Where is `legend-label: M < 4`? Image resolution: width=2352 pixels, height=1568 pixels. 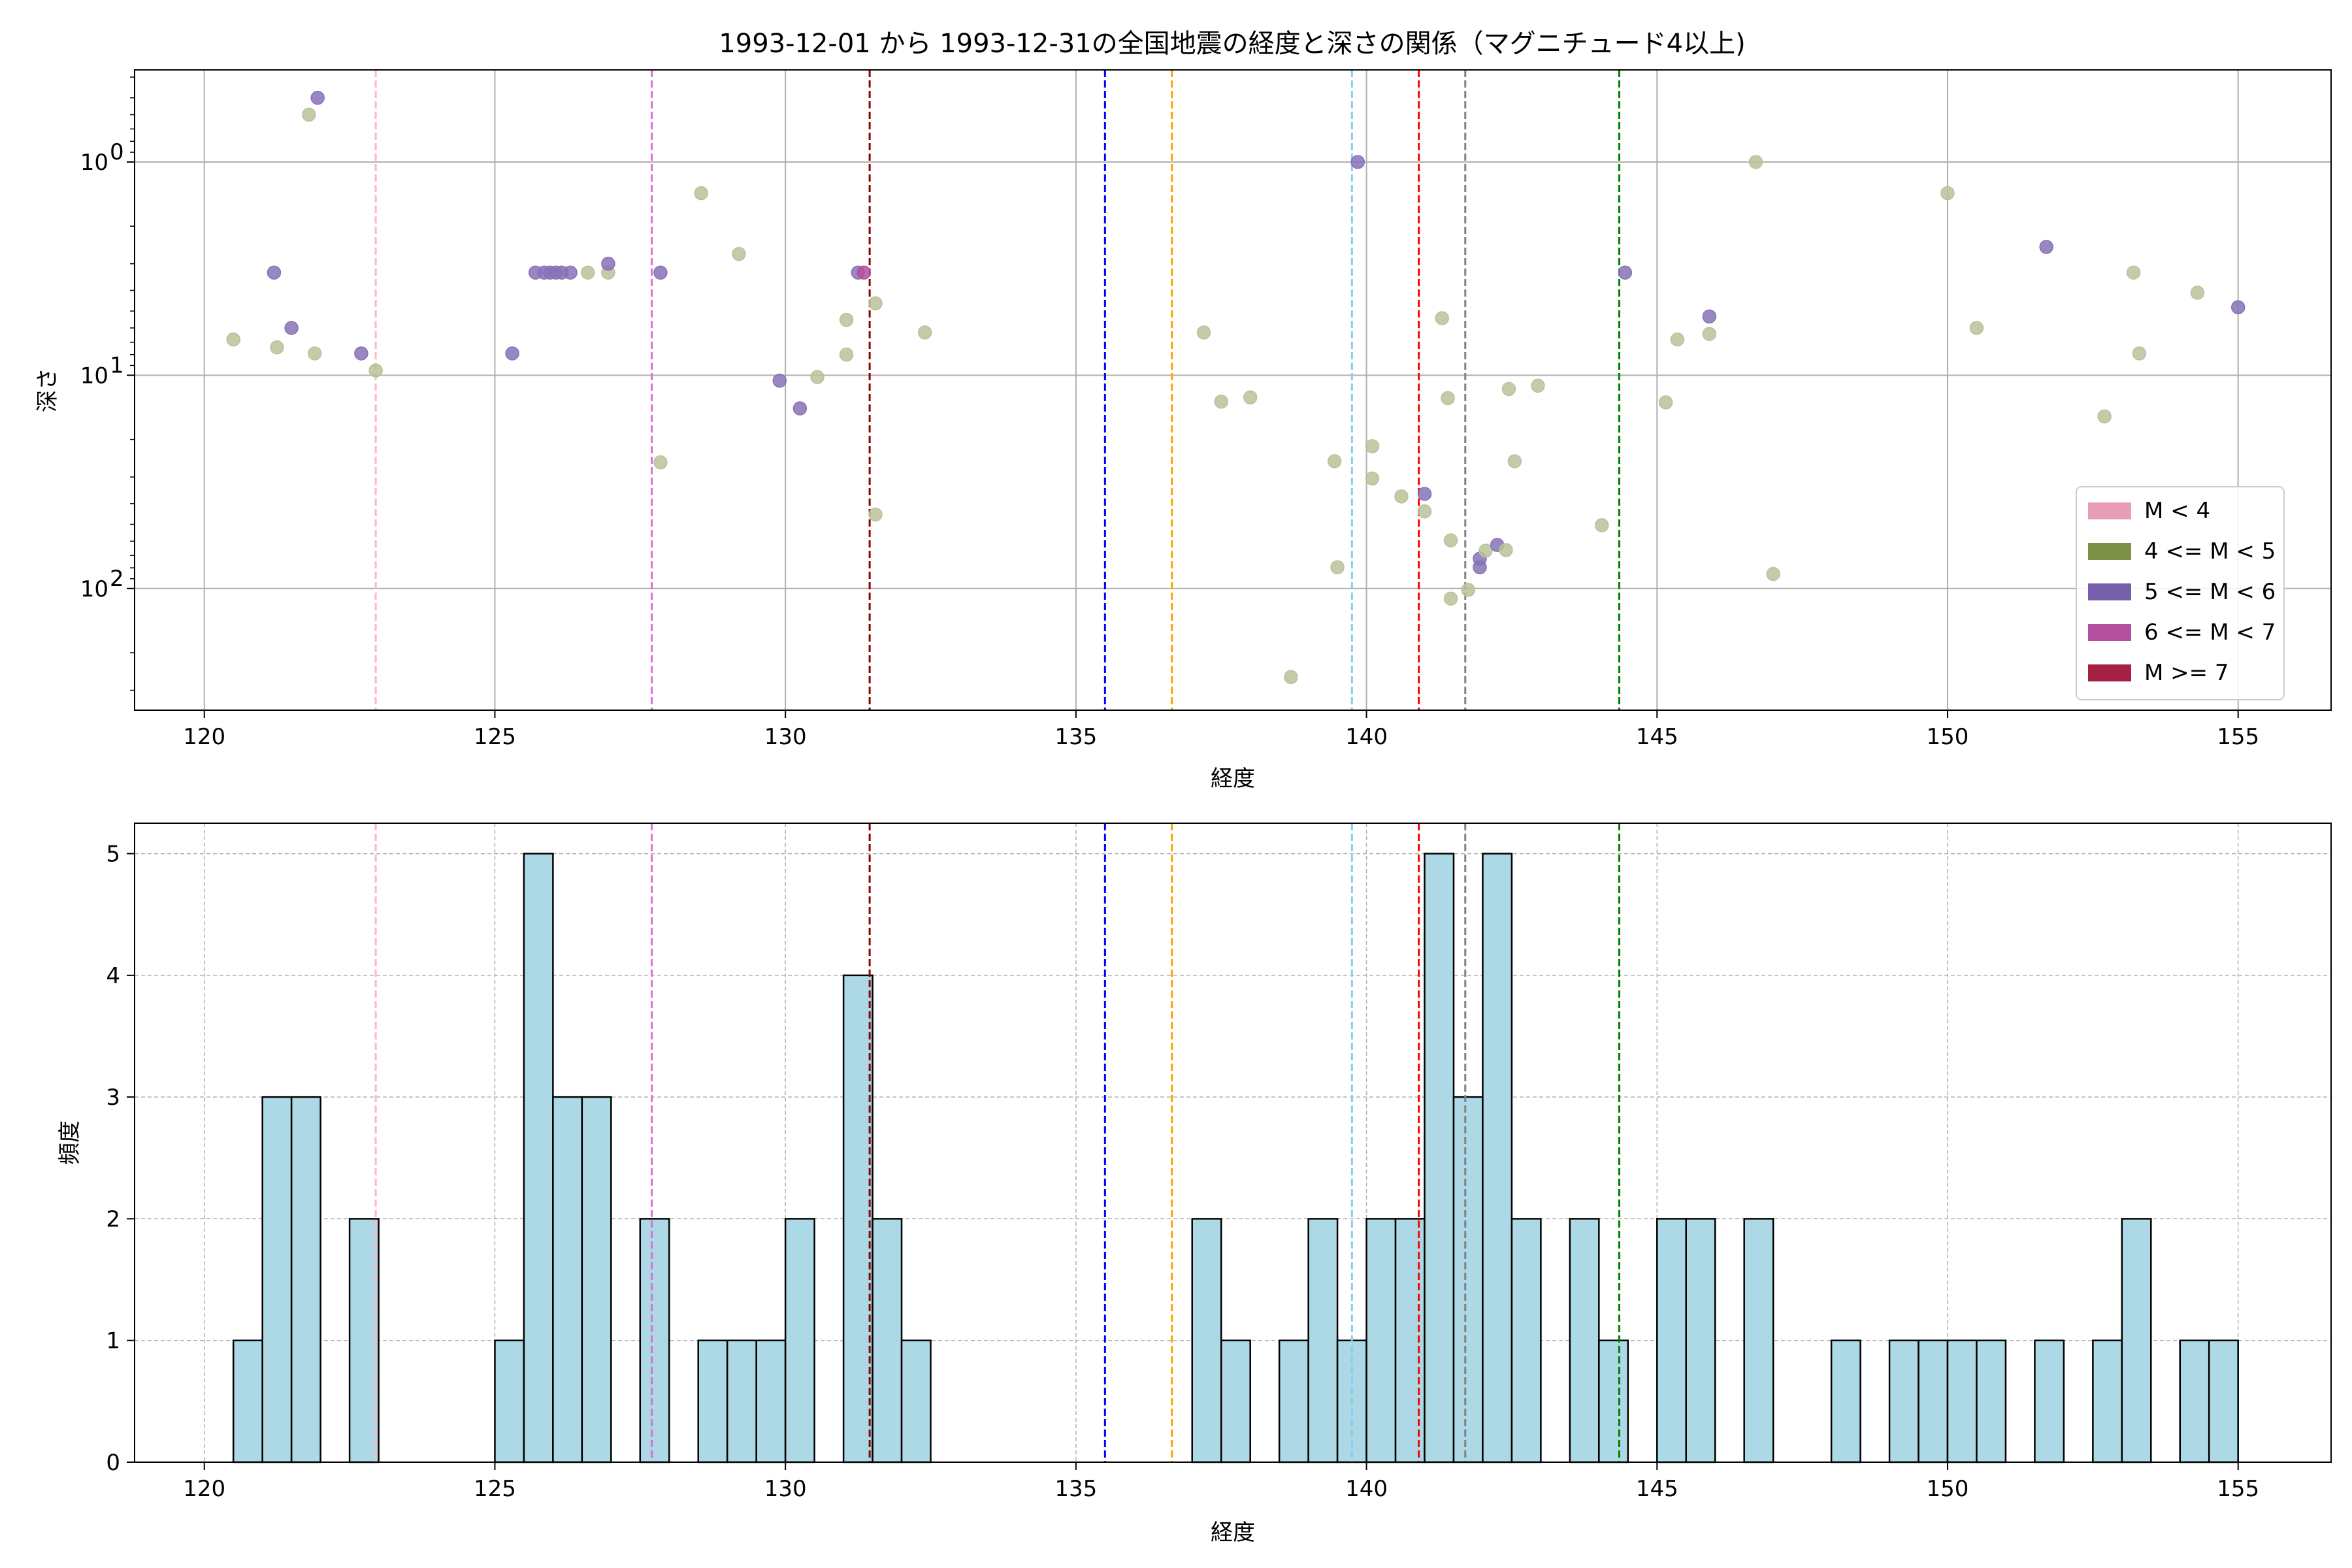 legend-label: M < 4 is located at coordinates (2177, 511).